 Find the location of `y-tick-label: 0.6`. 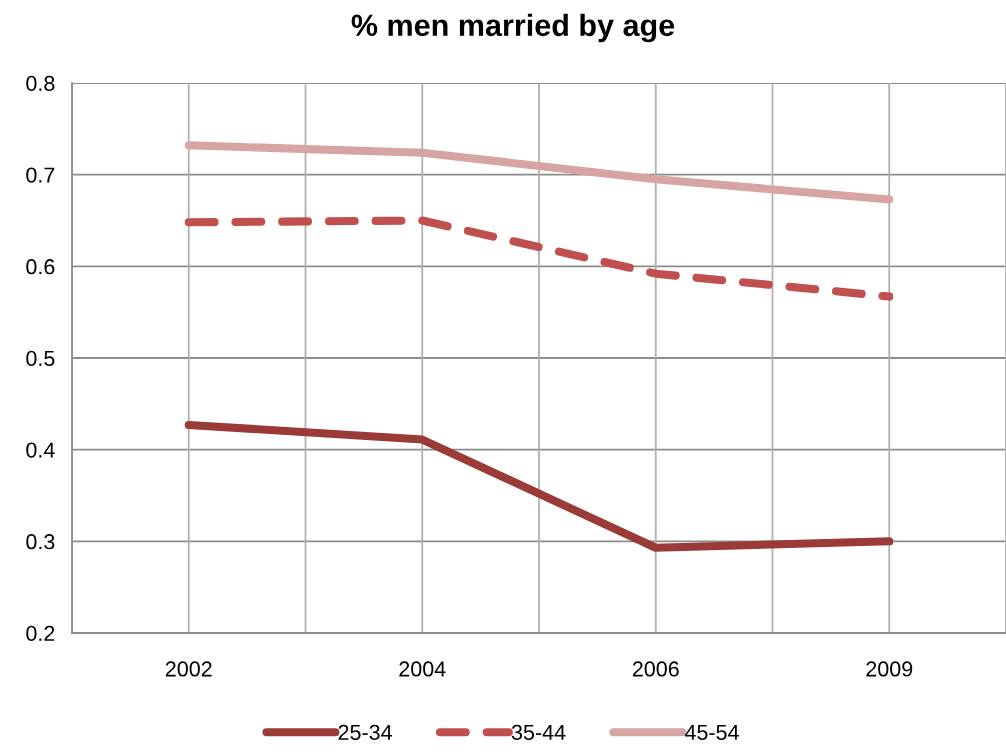

y-tick-label: 0.6 is located at coordinates (40, 267).